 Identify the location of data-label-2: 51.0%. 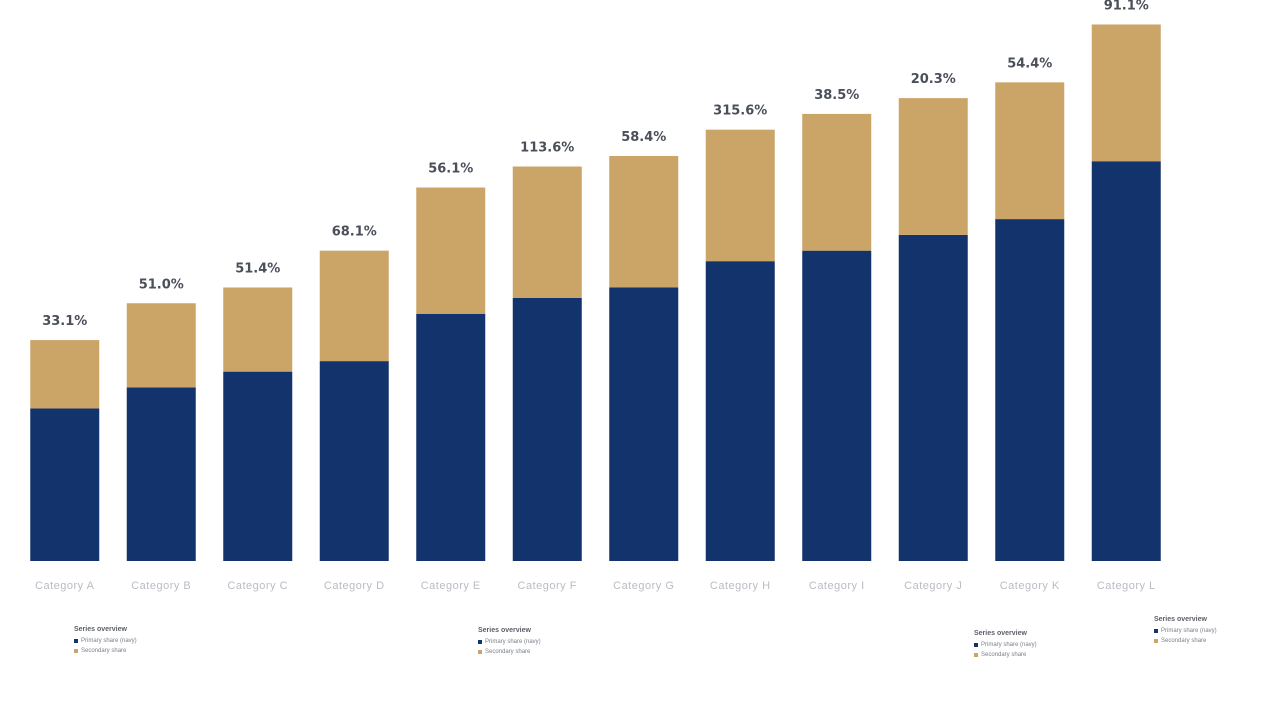
(161, 284).